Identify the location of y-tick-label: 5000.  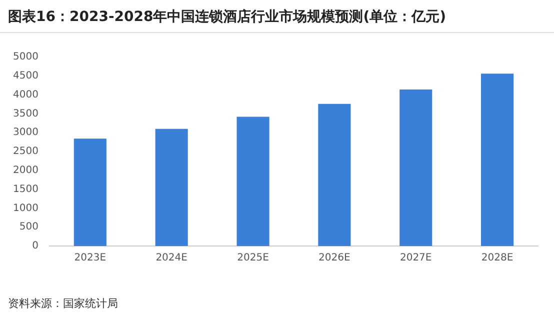
(25, 57).